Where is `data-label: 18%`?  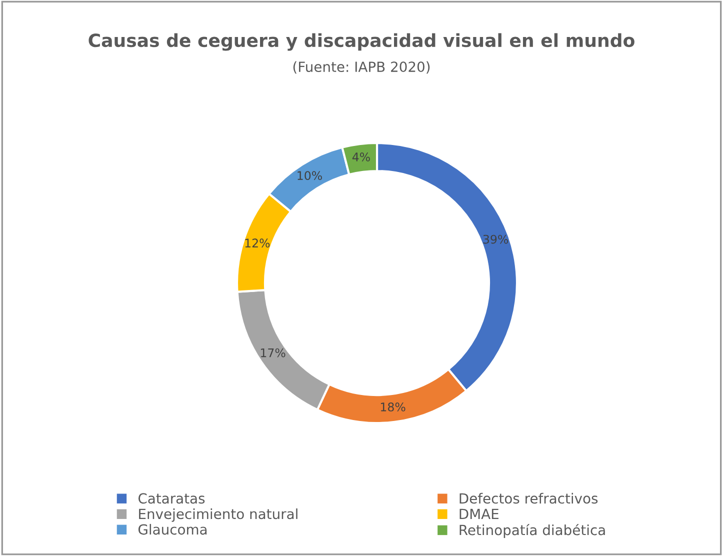
data-label: 18% is located at coordinates (393, 407).